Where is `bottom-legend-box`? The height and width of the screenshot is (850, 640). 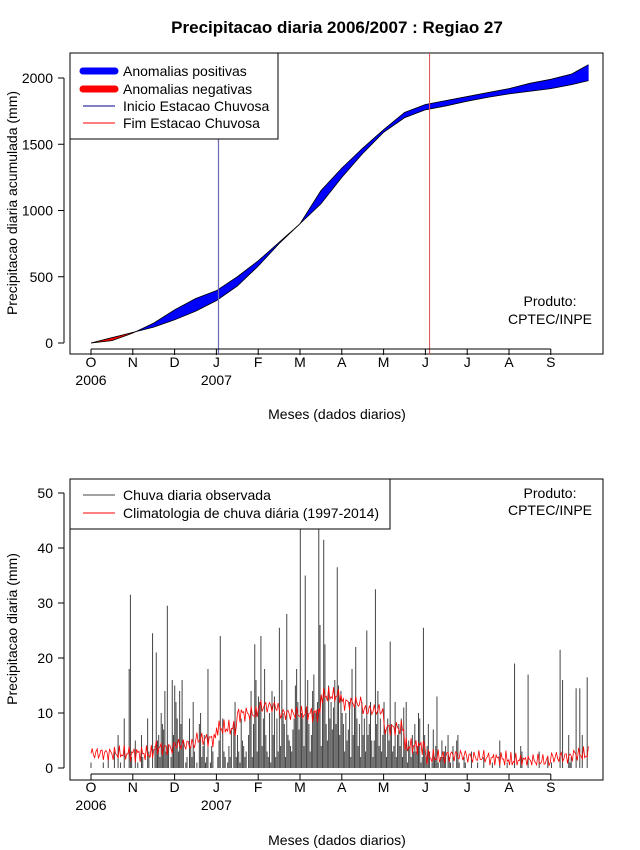
bottom-legend-box is located at coordinates (230, 504).